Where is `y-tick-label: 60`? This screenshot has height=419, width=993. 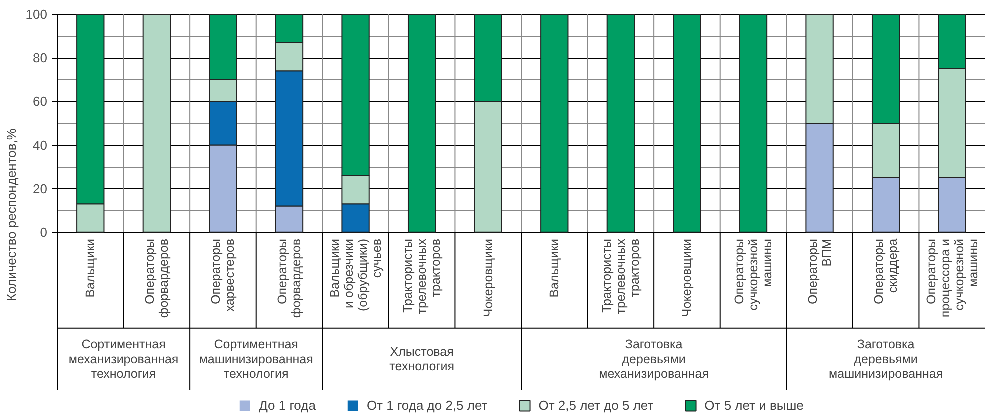 y-tick-label: 60 is located at coordinates (40, 102).